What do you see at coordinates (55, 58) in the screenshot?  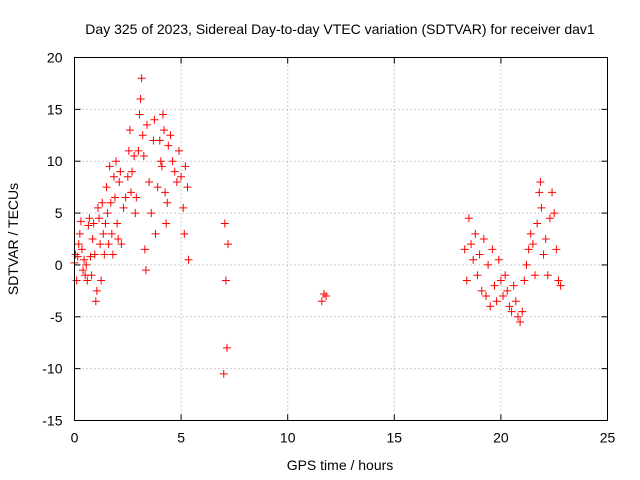 I see `y-tick-label: 20` at bounding box center [55, 58].